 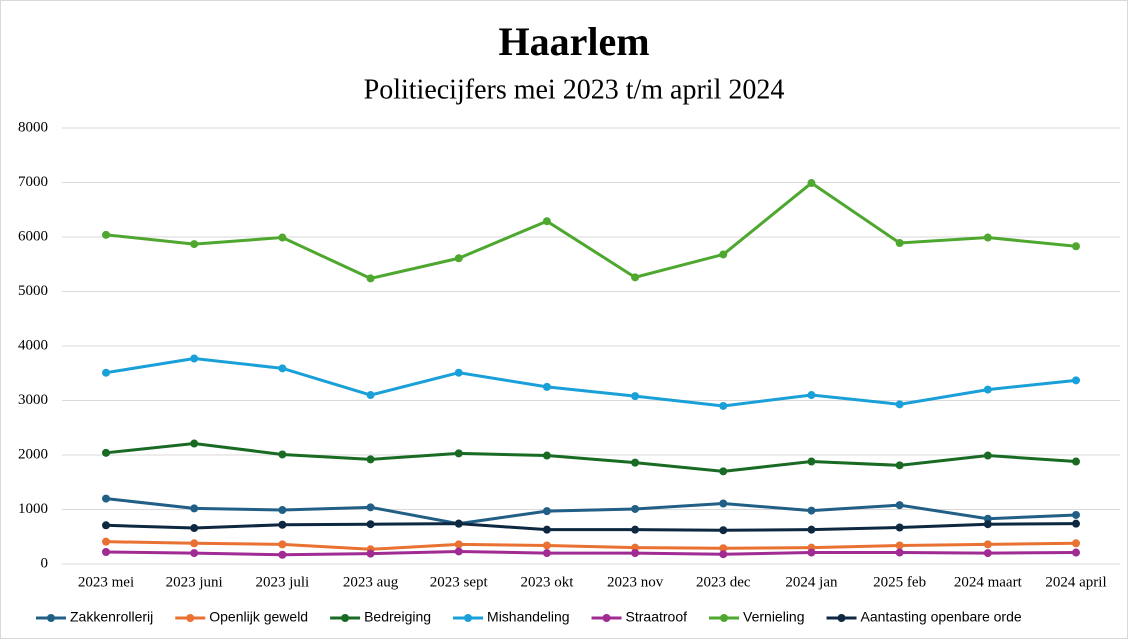 What do you see at coordinates (723, 582) in the screenshot?
I see `x-tick-label: 2023 dec` at bounding box center [723, 582].